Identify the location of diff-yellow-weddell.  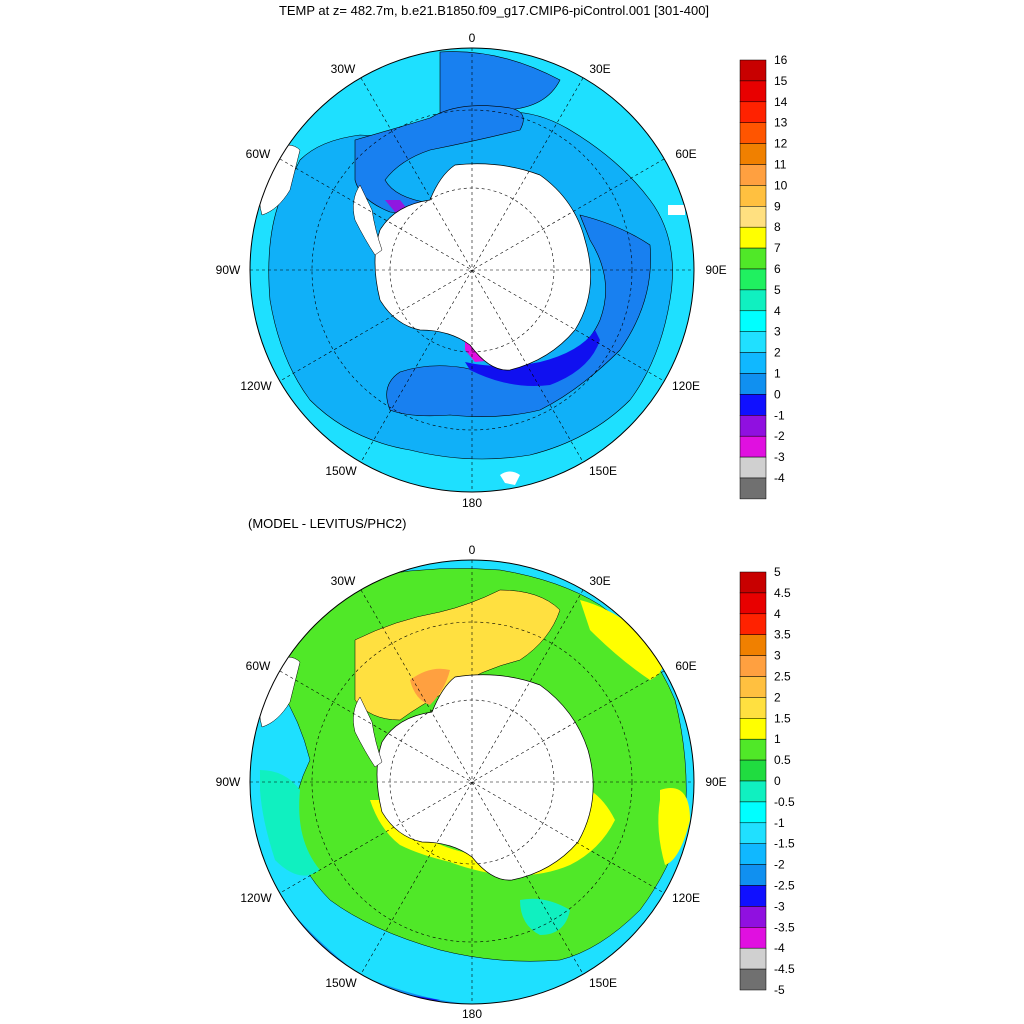
(457, 655).